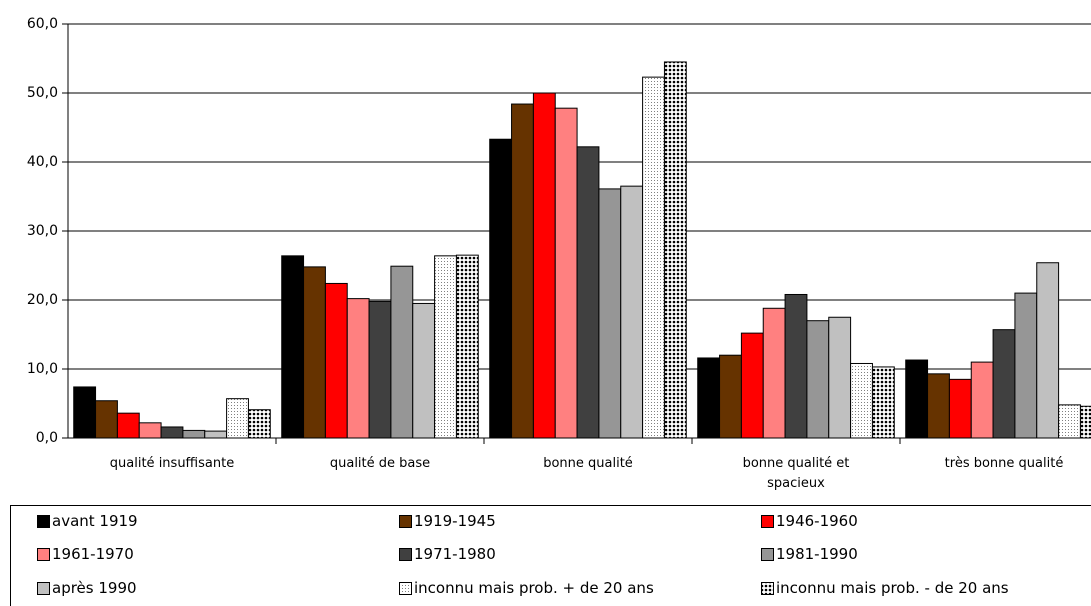  Describe the element at coordinates (42, 93) in the screenshot. I see `y-tick-label: 50,0` at that location.